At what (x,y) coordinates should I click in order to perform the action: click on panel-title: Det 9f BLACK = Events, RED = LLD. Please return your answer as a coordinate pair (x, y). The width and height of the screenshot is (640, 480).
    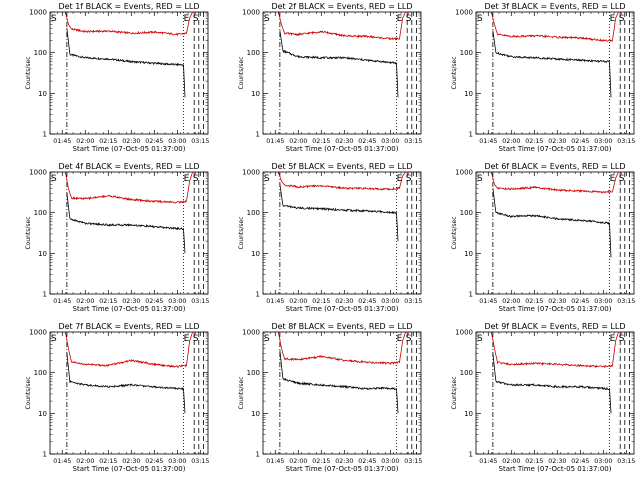
    Looking at the image, I should click on (554, 326).